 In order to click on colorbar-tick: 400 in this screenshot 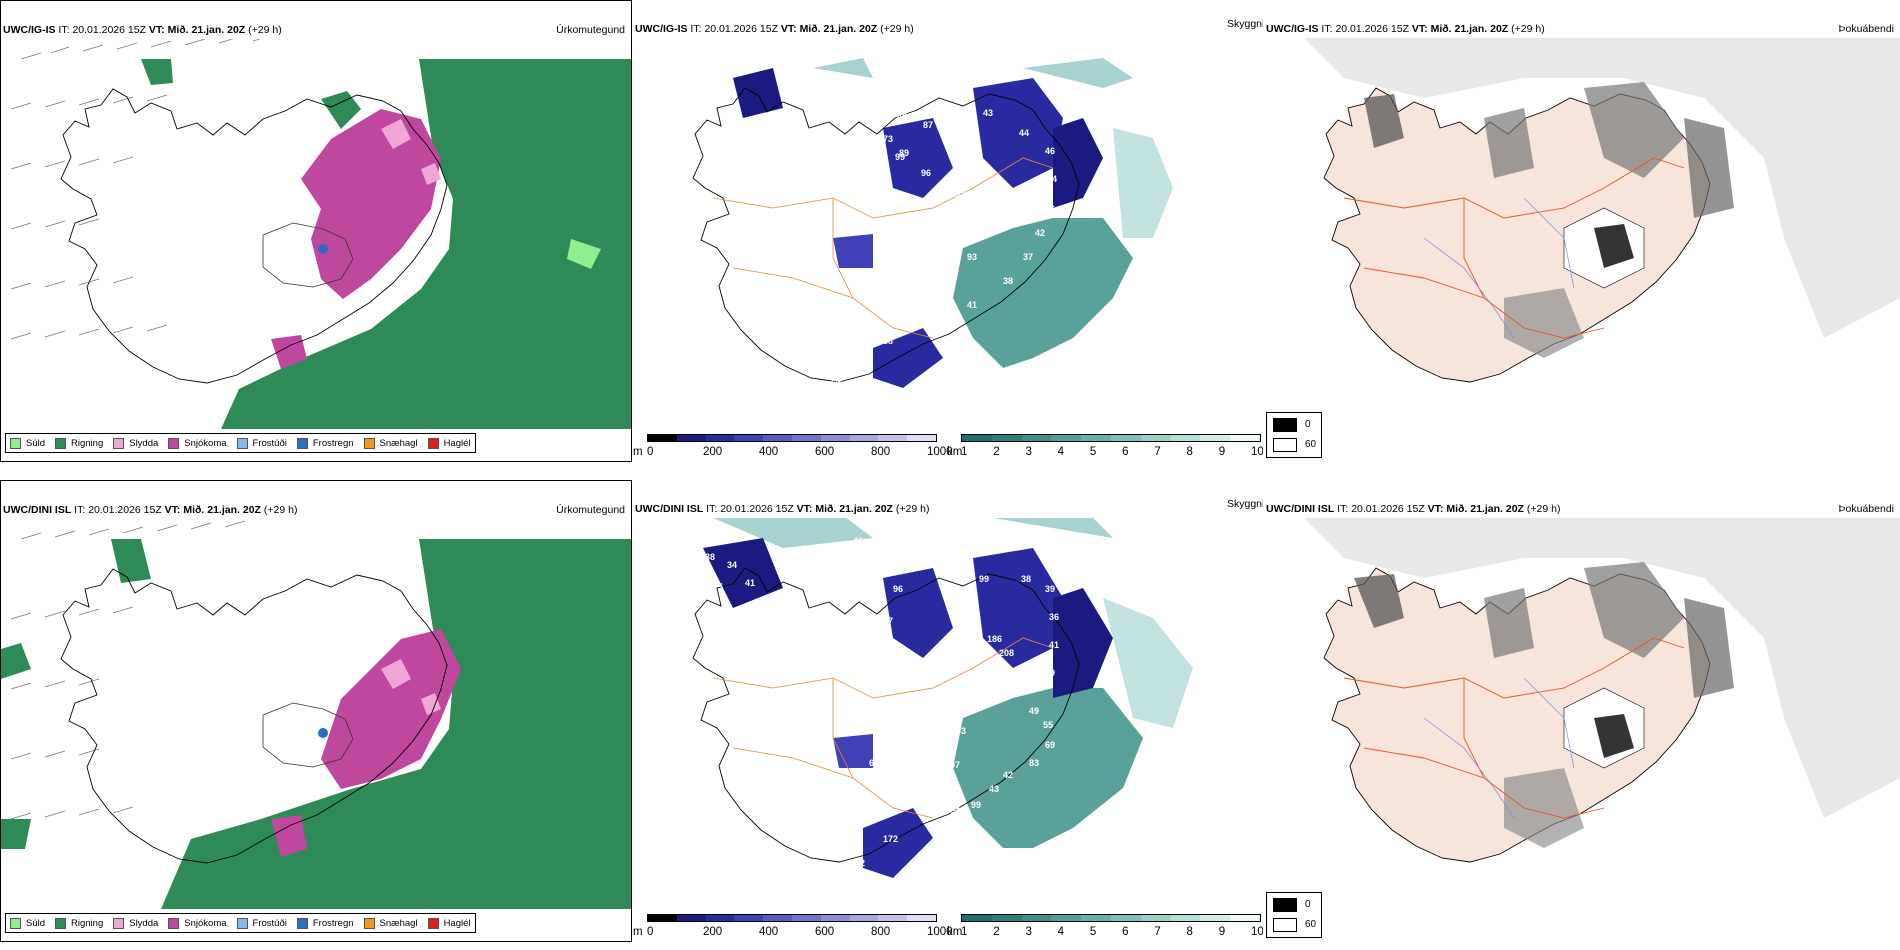, I will do `click(769, 932)`.